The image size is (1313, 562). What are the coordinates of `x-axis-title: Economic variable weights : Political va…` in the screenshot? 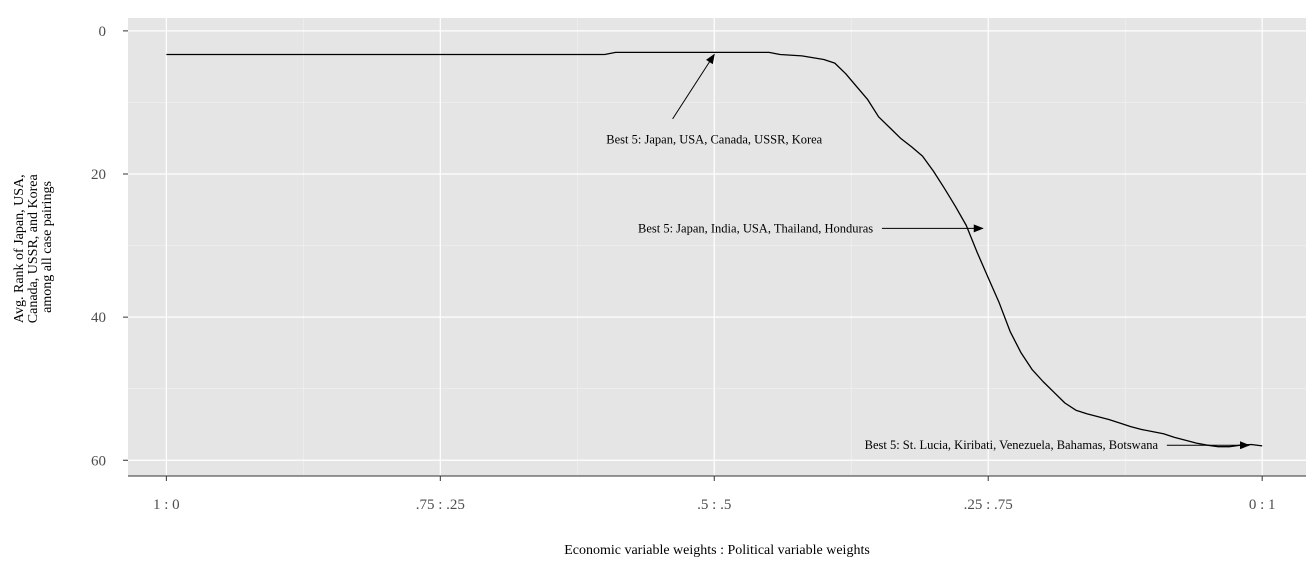 It's located at (717, 550).